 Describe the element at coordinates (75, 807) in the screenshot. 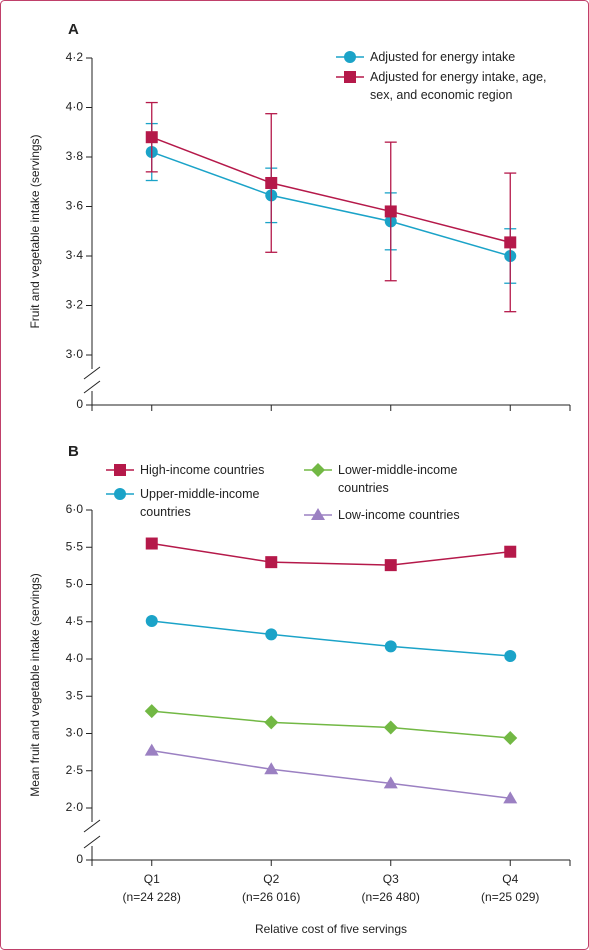

I see `y-tick-label: 2·0` at that location.